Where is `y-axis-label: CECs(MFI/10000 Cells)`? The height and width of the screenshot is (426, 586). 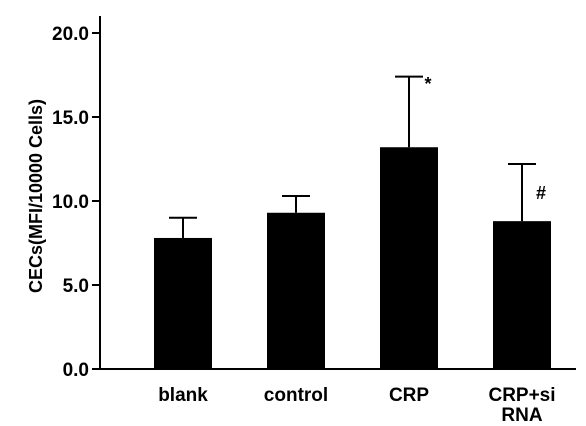
y-axis-label: CECs(MFI/10000 Cells) is located at coordinates (36, 196).